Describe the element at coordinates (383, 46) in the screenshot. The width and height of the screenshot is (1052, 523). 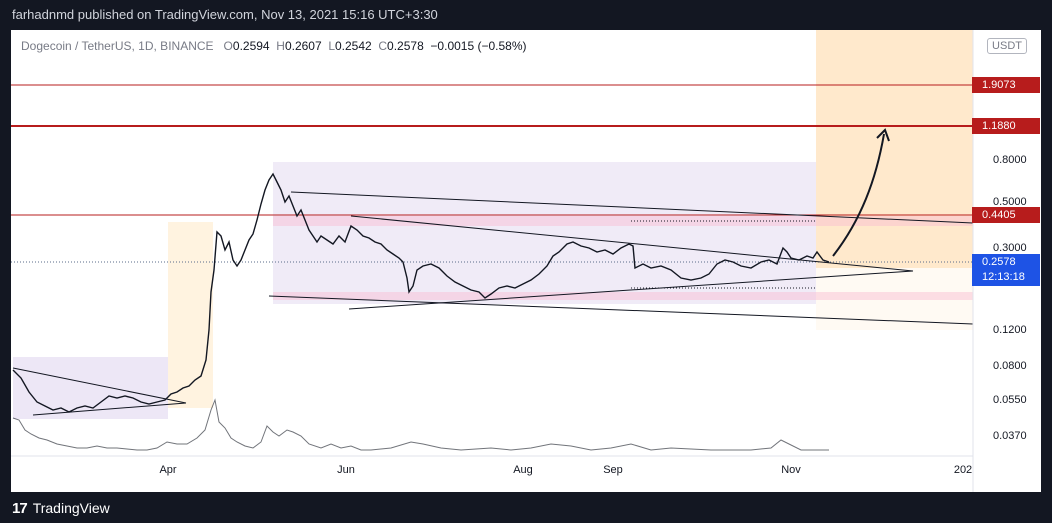
I see `close-label: C` at that location.